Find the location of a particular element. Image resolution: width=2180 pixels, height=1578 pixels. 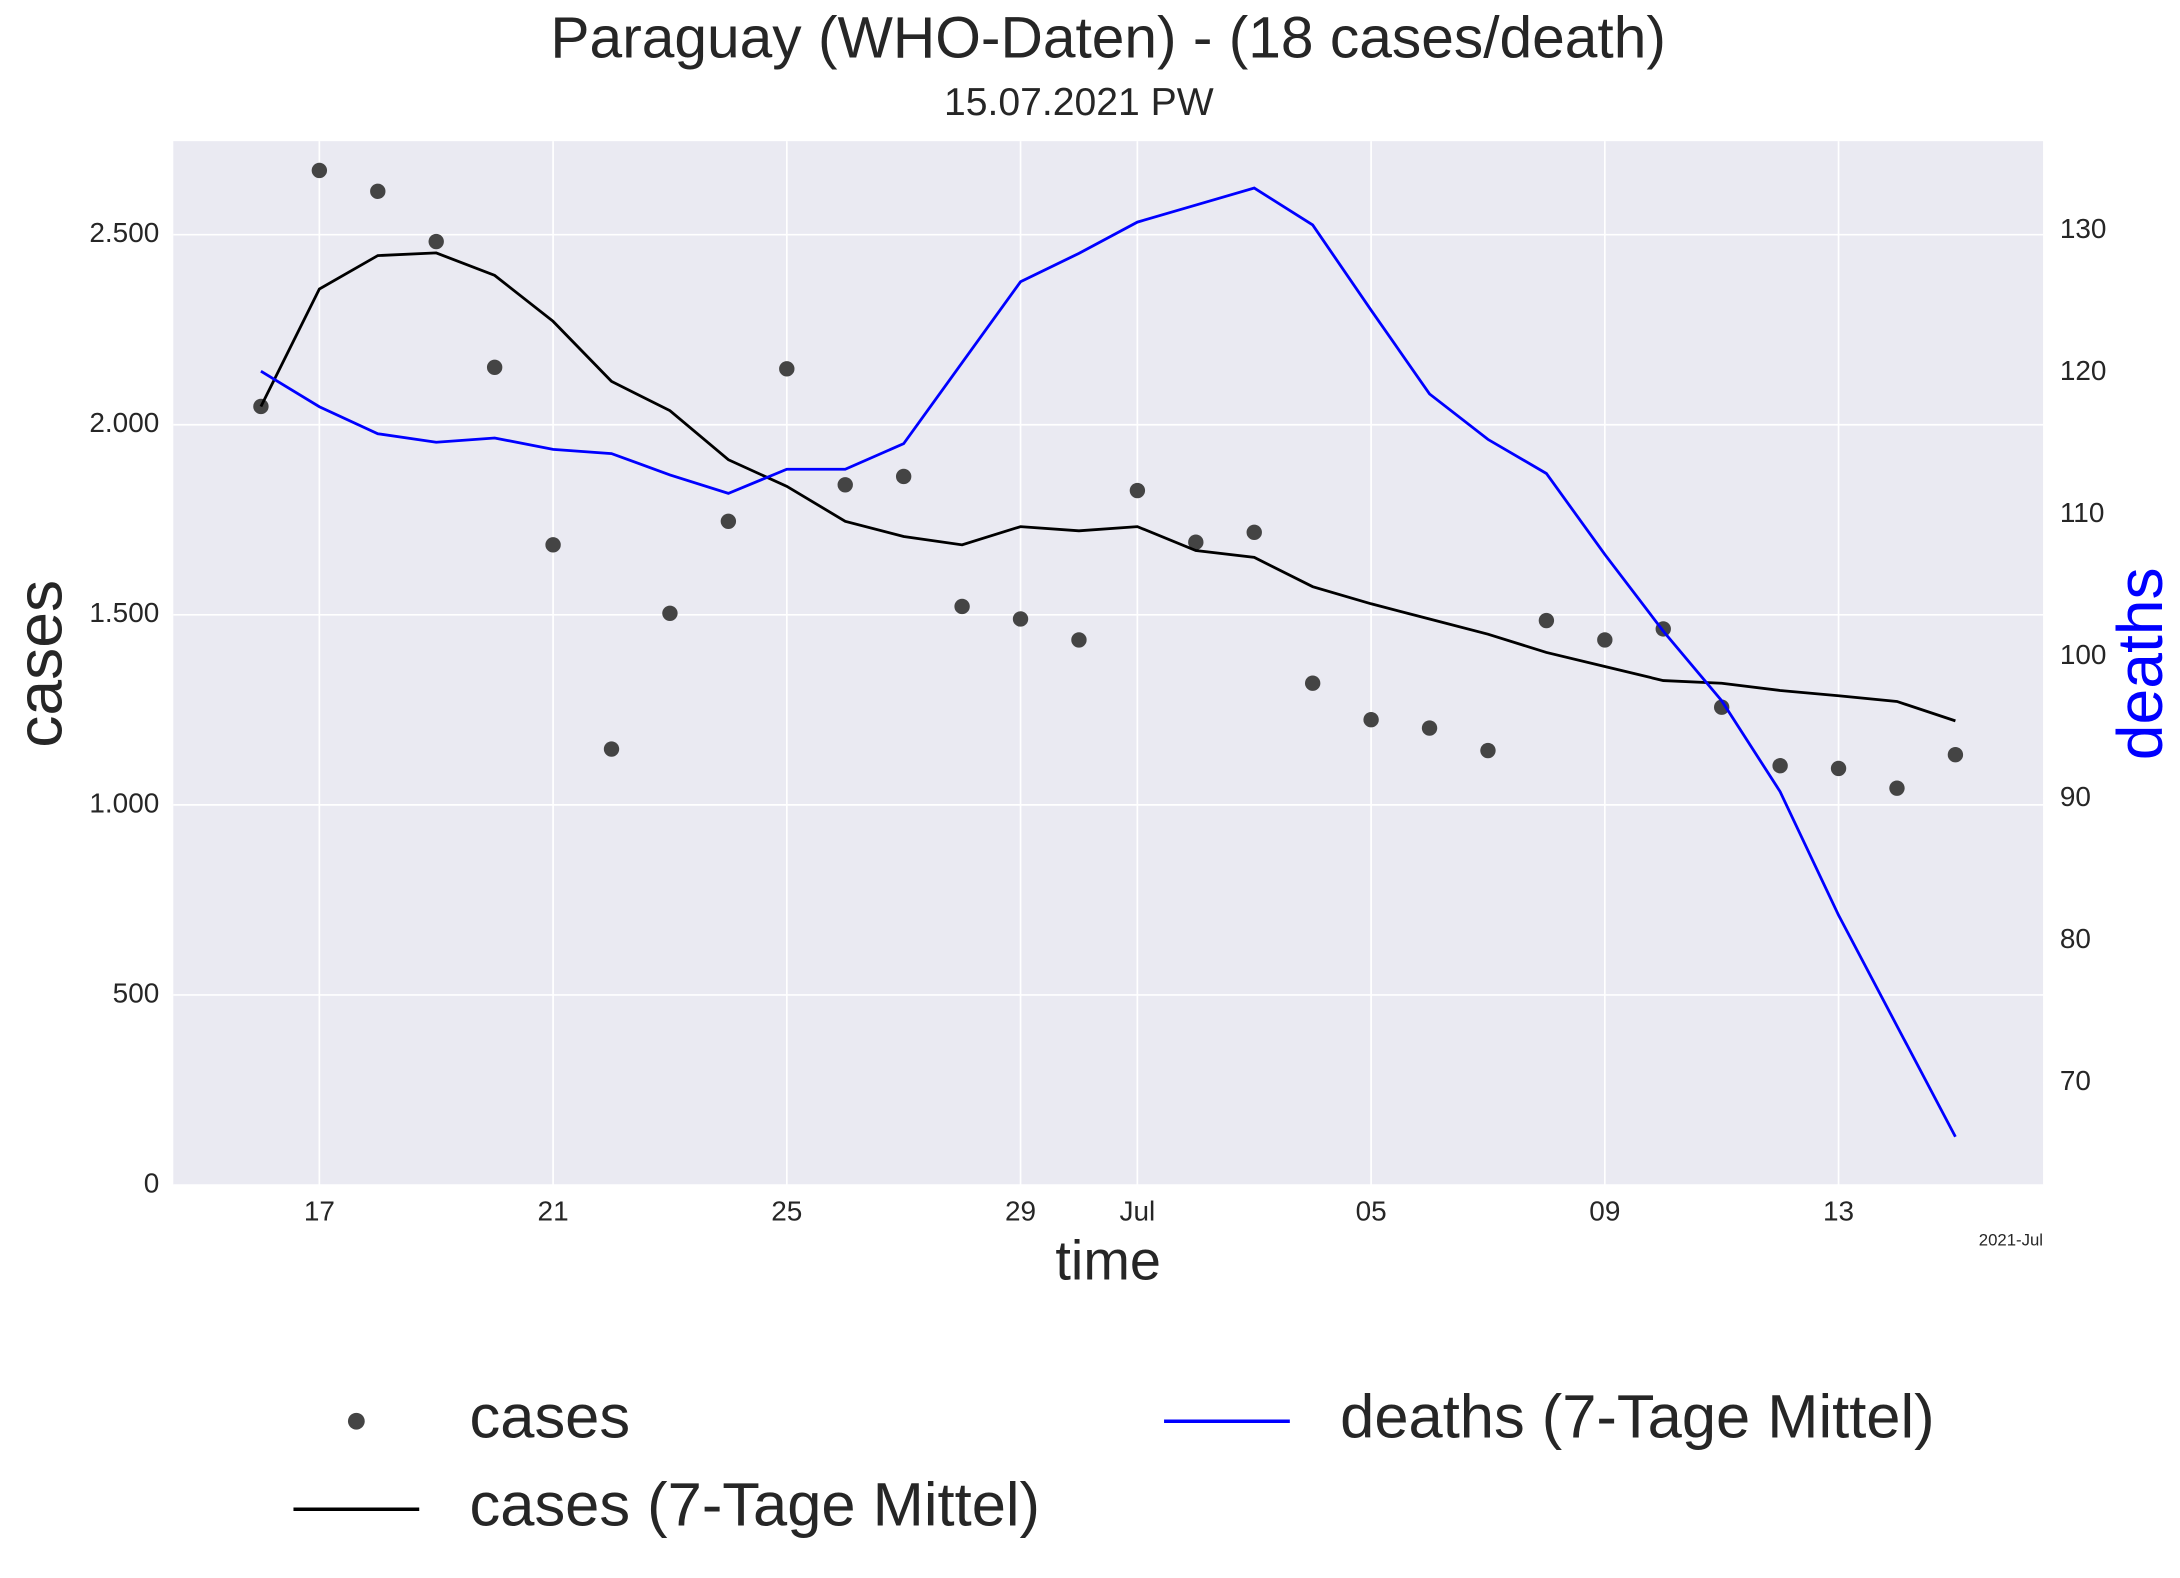

x-tick-label: 25 is located at coordinates (786, 1210).